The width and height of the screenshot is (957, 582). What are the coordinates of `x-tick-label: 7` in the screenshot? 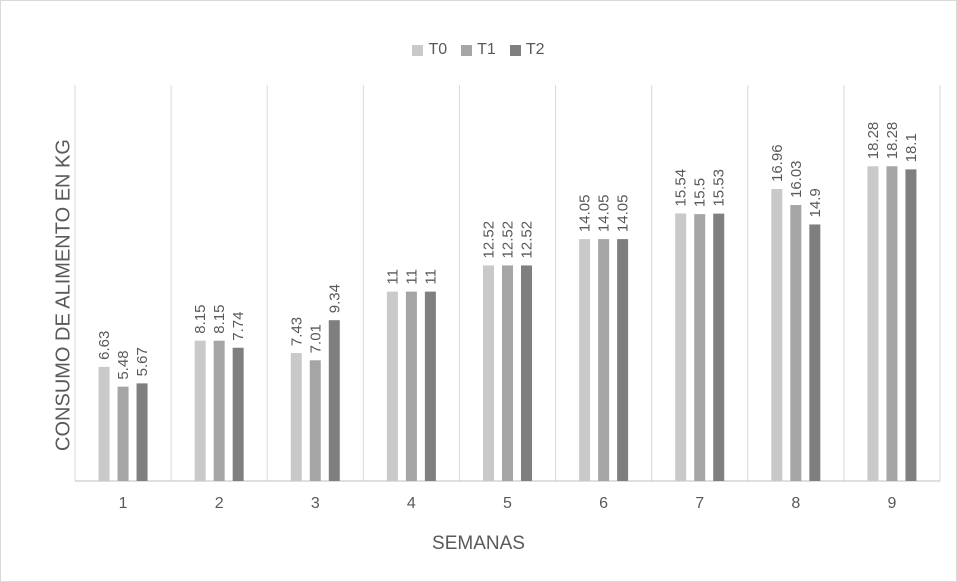 It's located at (699, 503).